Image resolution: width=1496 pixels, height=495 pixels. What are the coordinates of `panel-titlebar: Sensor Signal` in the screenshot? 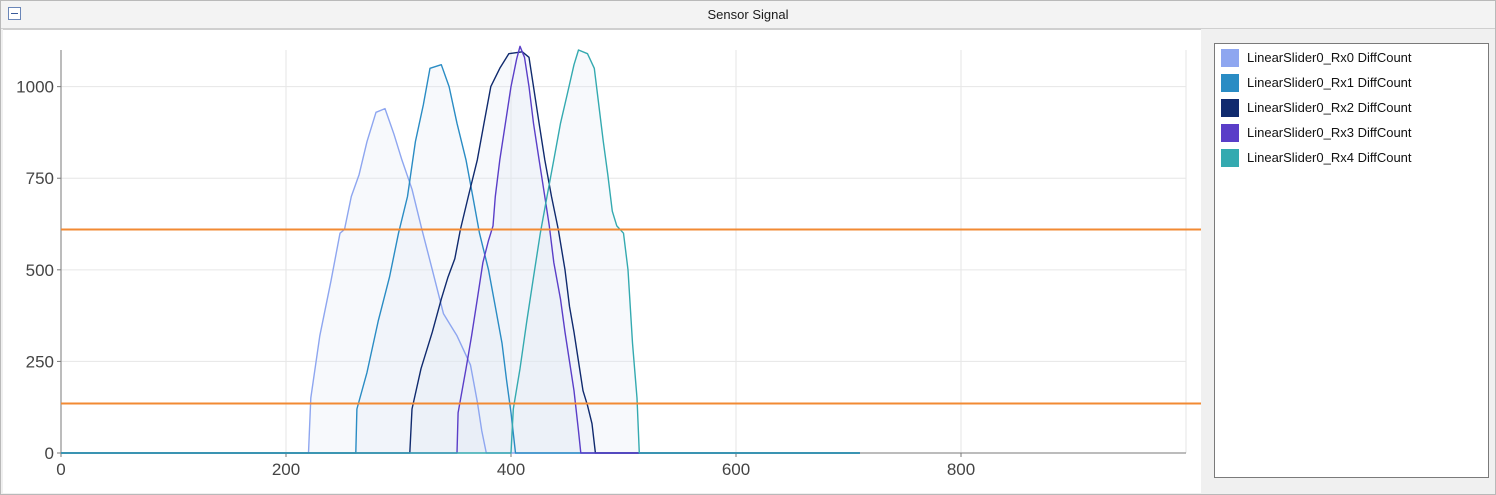 It's located at (748, 15).